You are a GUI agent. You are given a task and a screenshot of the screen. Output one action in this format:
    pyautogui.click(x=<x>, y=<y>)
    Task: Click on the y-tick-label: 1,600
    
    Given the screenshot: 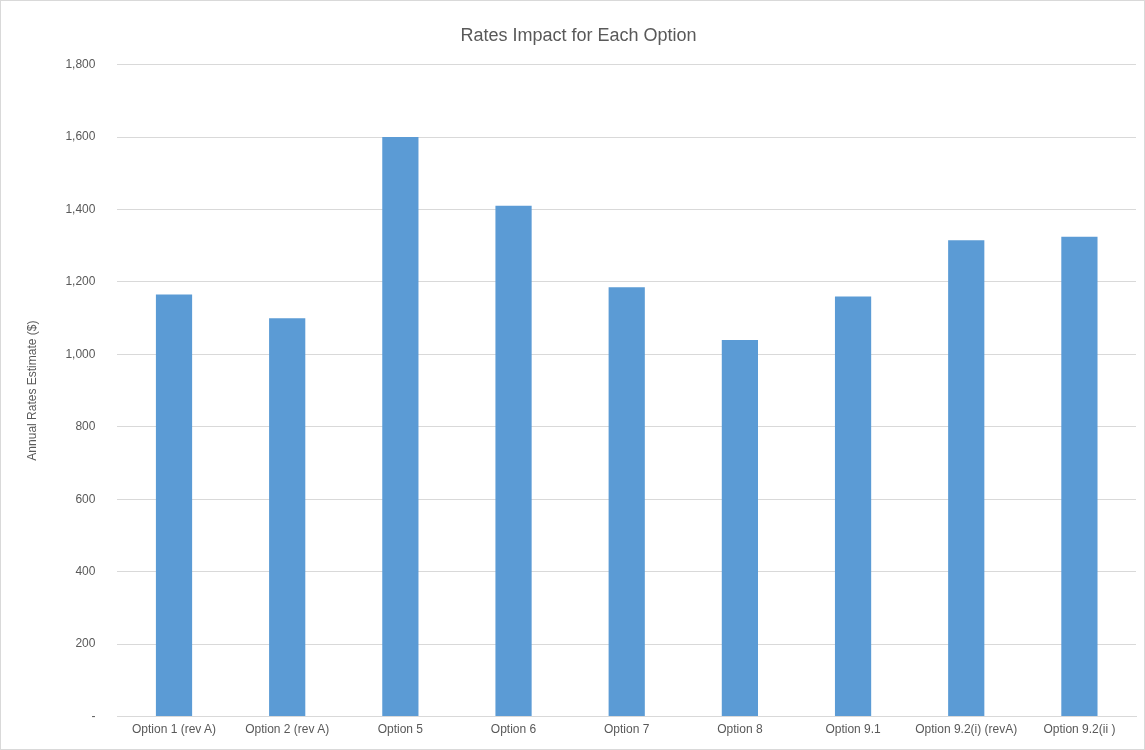 What is the action you would take?
    pyautogui.click(x=80, y=136)
    